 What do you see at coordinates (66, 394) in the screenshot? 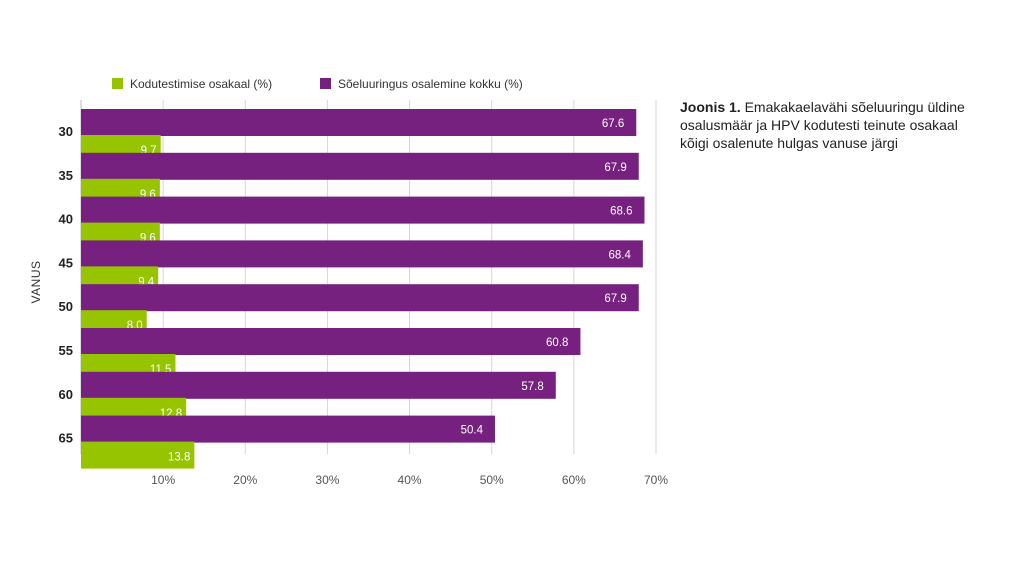
I see `category-label: 60` at bounding box center [66, 394].